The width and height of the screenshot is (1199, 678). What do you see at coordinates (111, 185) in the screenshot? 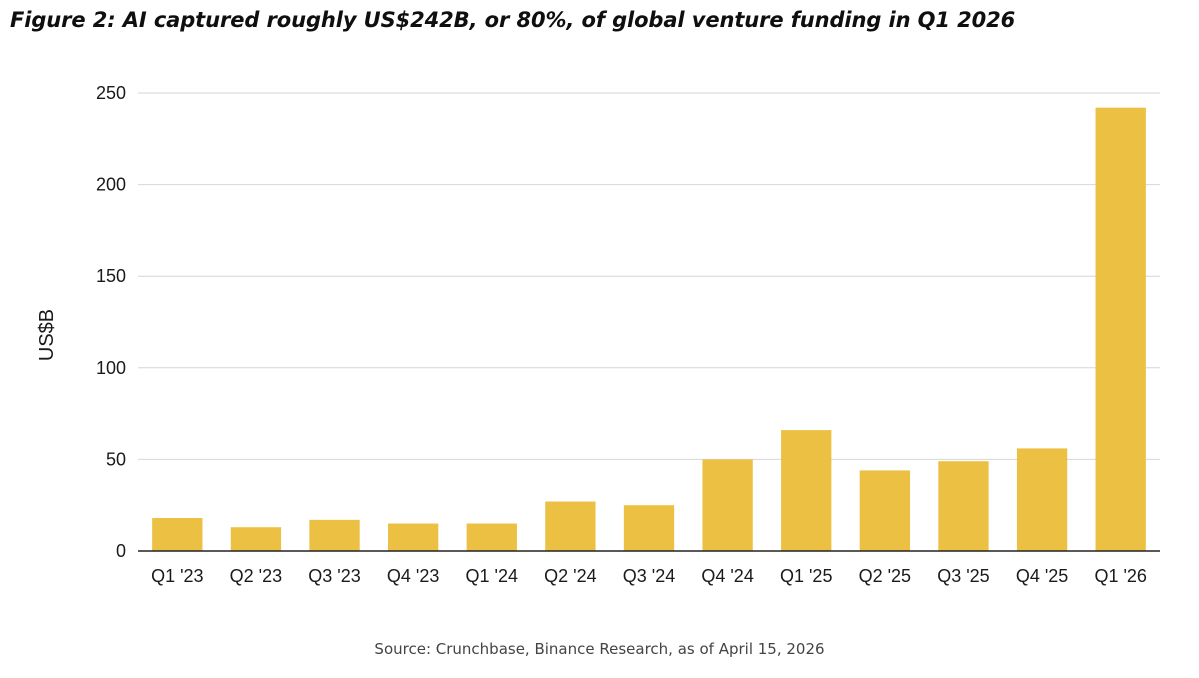
I see `y-tick-label: 200` at bounding box center [111, 185].